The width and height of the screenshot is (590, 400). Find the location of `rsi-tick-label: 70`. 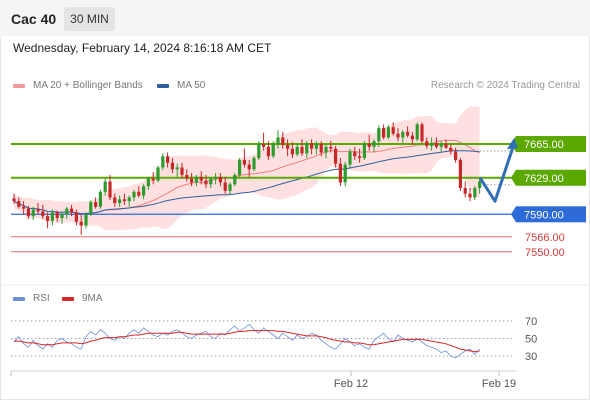

rsi-tick-label: 70 is located at coordinates (531, 322).